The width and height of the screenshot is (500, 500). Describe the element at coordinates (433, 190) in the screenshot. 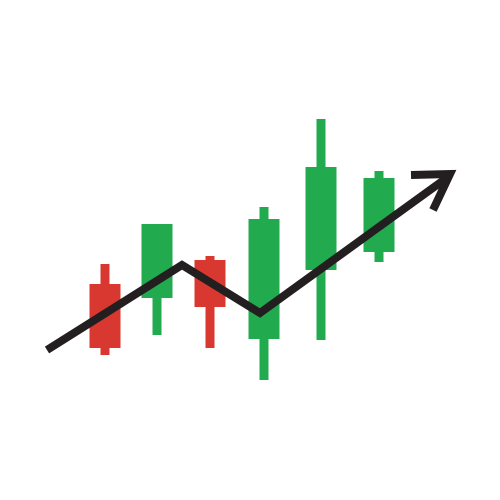

I see `arrow-head-icon` at that location.